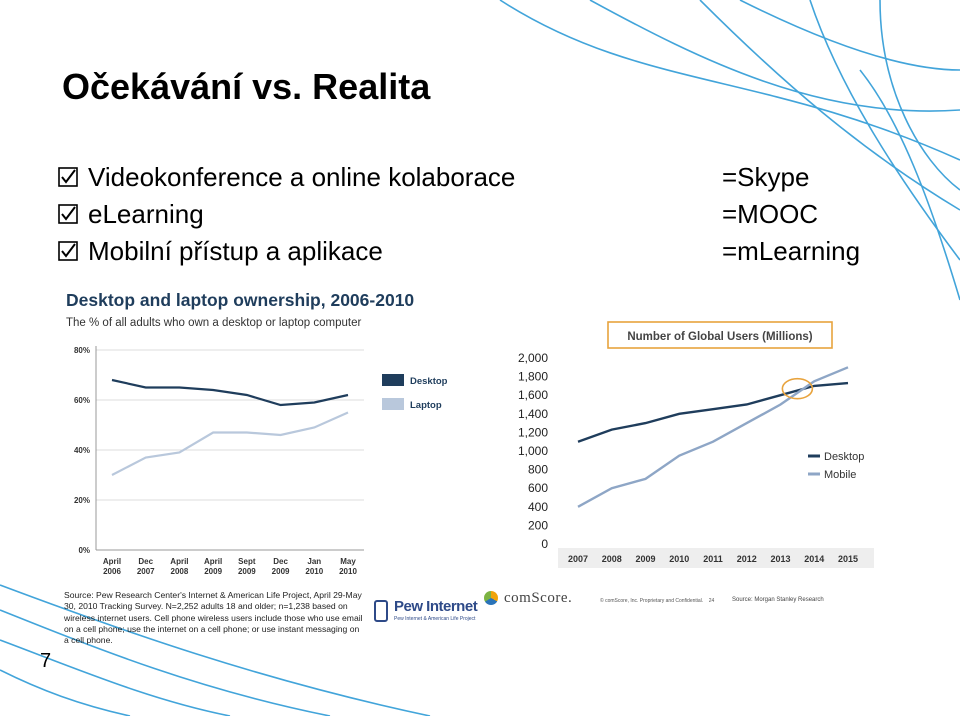 The width and height of the screenshot is (960, 716). Describe the element at coordinates (429, 381) in the screenshot. I see `pew-legend-label: Desktop` at that location.